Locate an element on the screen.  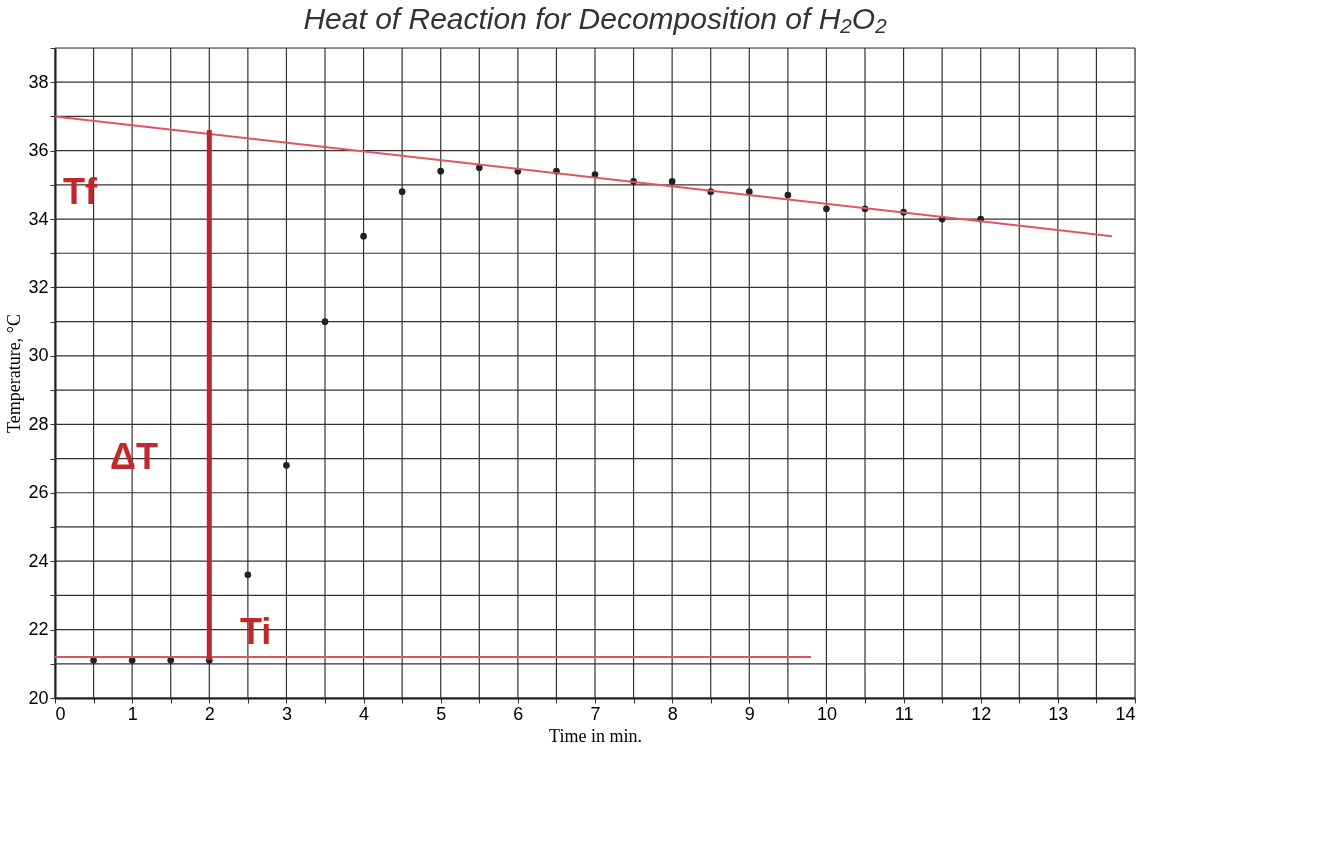
x-tick-label: 3 is located at coordinates (286, 713).